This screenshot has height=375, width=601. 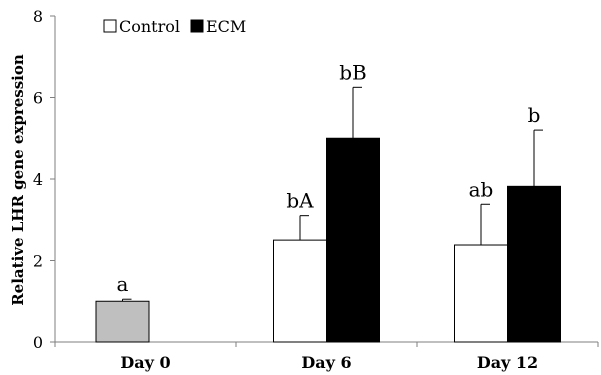 I want to click on significance-label: a, so click(x=123, y=284).